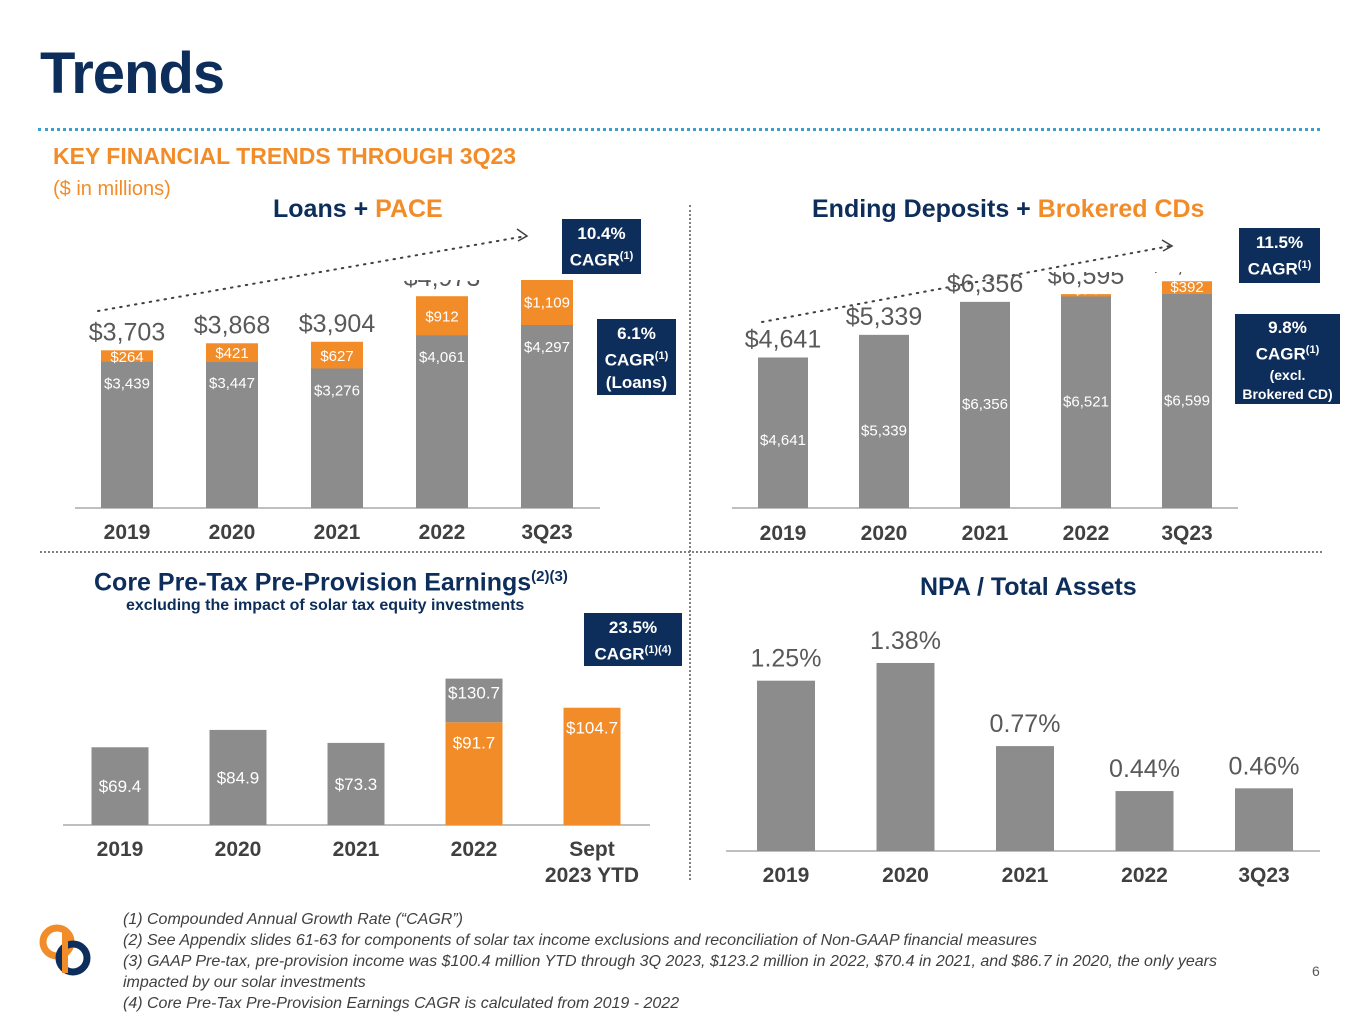 This screenshot has width=1365, height=1024. What do you see at coordinates (905, 641) in the screenshot?
I see `value-label-1: 1.38%` at bounding box center [905, 641].